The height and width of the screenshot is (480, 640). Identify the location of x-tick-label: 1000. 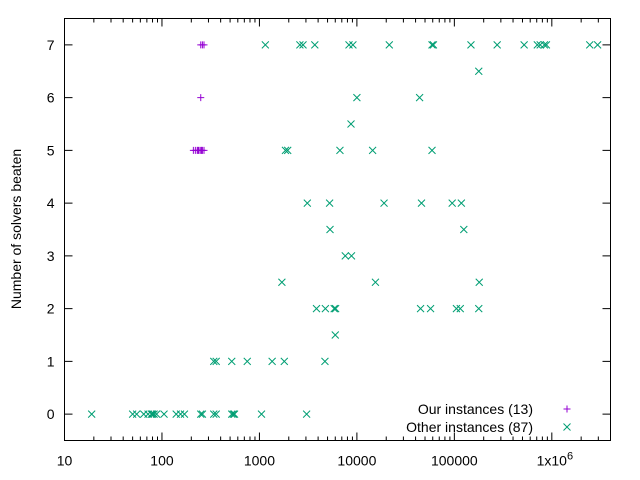
(259, 461).